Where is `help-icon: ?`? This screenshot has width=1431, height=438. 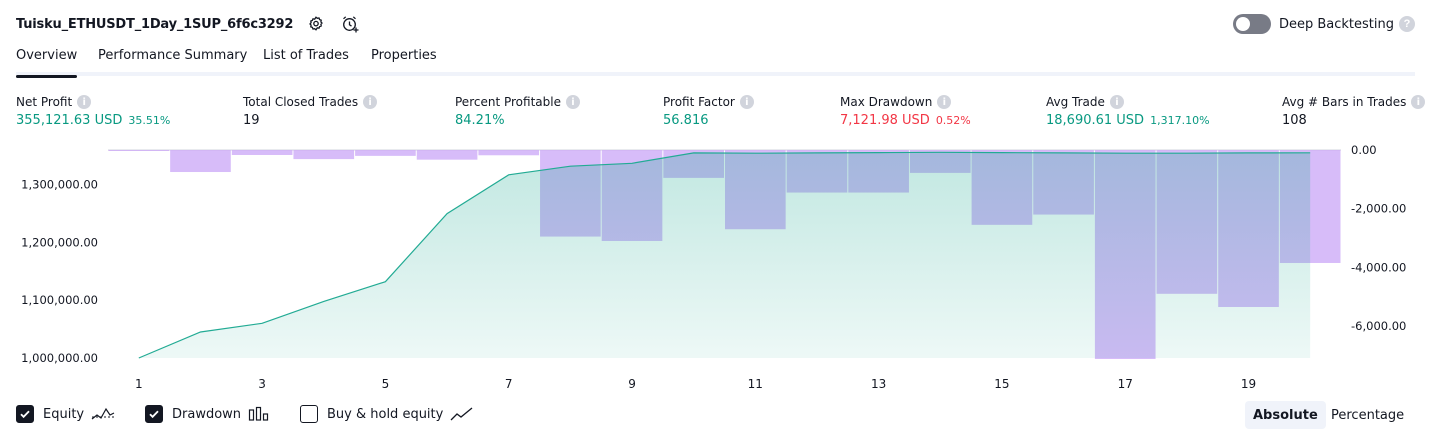
help-icon: ? is located at coordinates (1407, 24).